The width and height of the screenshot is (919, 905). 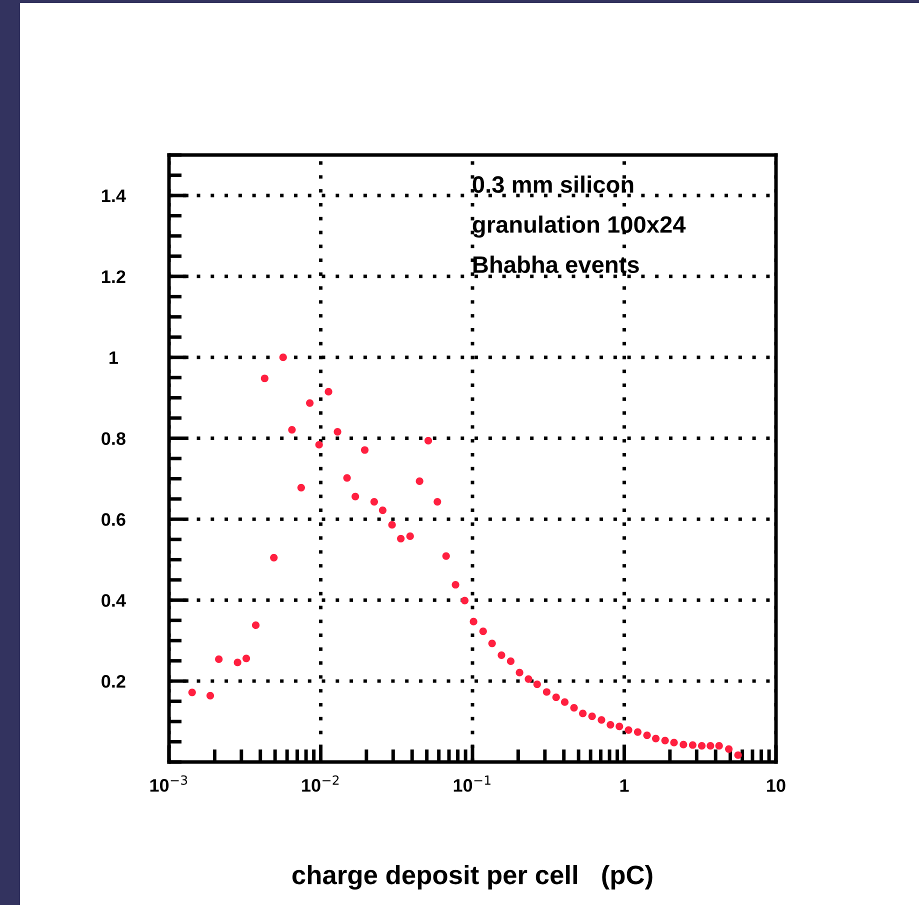 What do you see at coordinates (472, 784) in the screenshot?
I see `x-tick-label: 10$^{−1}$` at bounding box center [472, 784].